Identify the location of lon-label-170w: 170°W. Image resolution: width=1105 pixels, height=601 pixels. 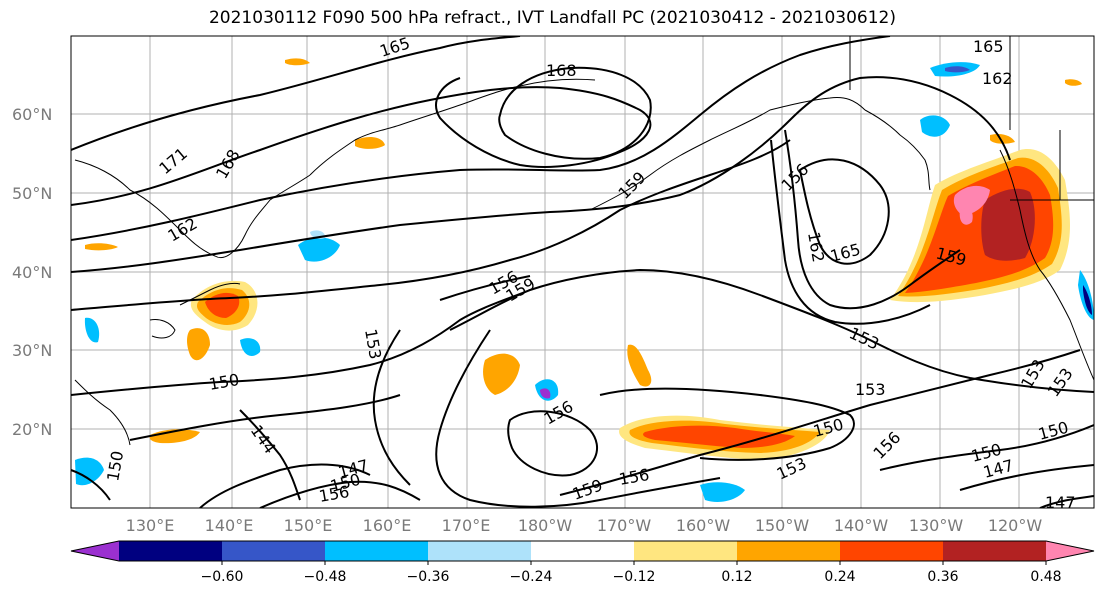
(624, 525).